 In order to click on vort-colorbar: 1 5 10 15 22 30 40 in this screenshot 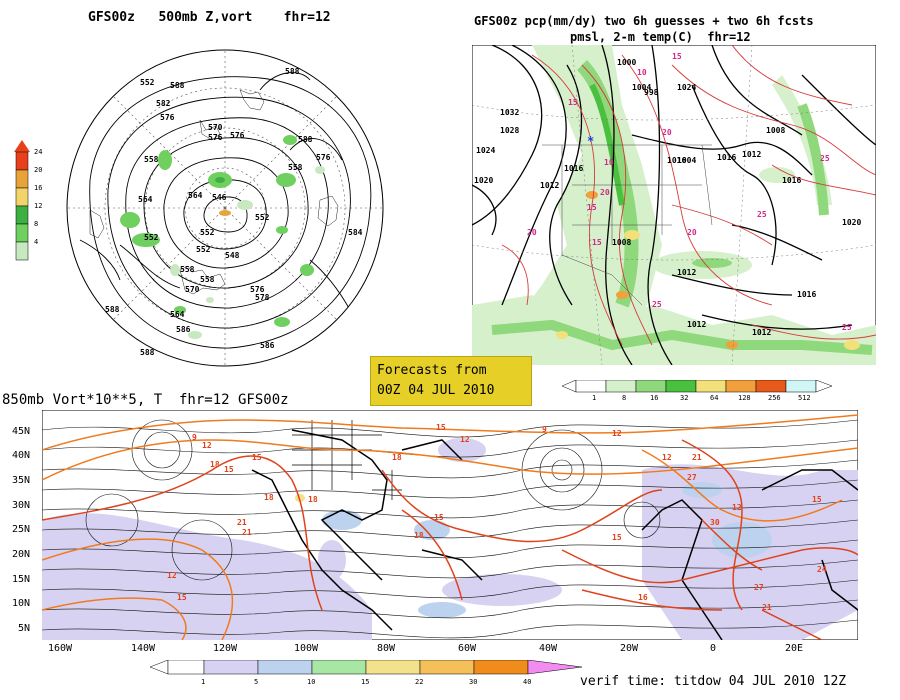, I will do `click(366, 673)`.